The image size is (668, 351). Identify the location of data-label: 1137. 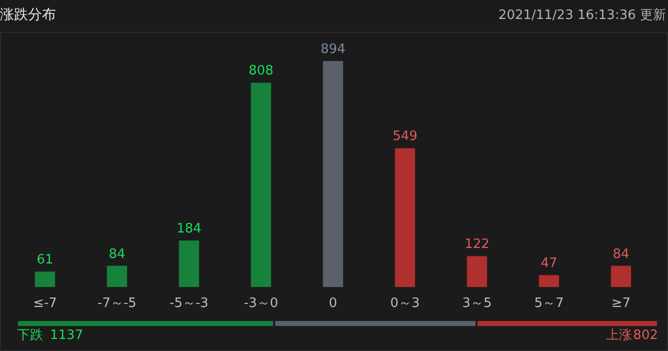
(67, 335).